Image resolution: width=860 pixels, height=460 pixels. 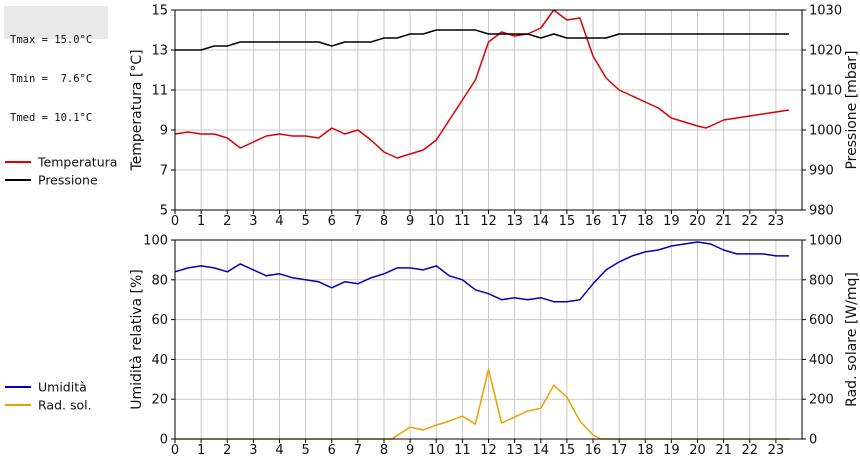 I want to click on stat-key: Tmin, so click(x=23, y=79).